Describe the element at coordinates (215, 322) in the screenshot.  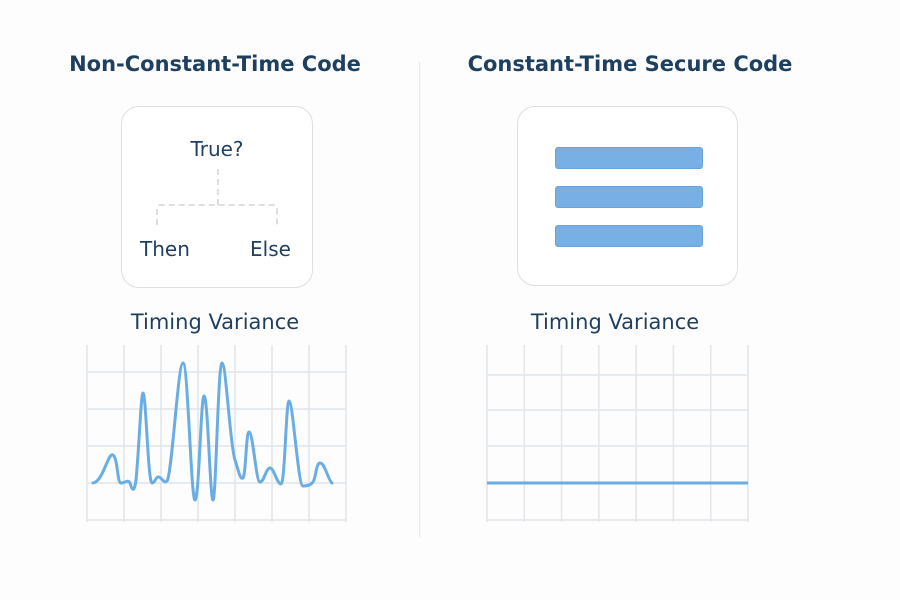
I see `left-chart-title: Timing Variance` at that location.